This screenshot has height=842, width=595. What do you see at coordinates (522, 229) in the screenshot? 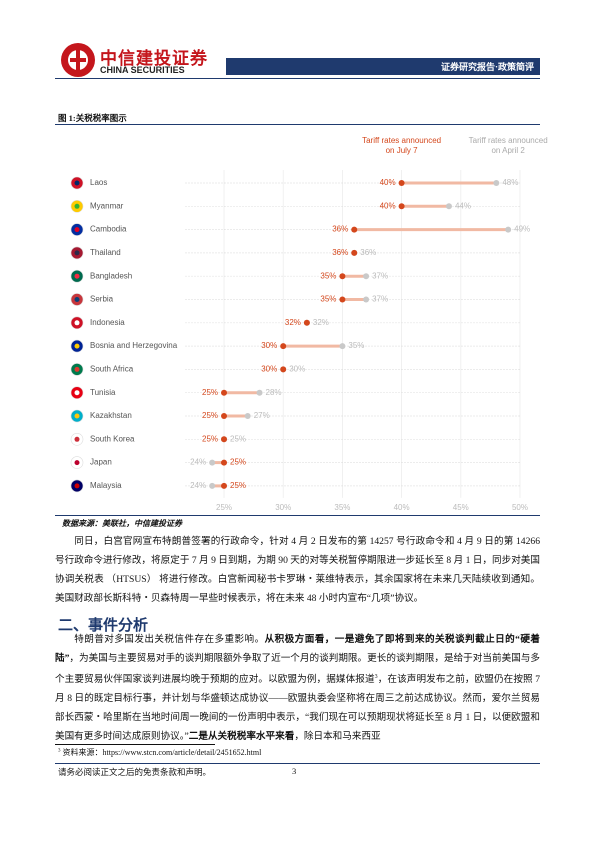
I see `value-label: 49%` at bounding box center [522, 229].